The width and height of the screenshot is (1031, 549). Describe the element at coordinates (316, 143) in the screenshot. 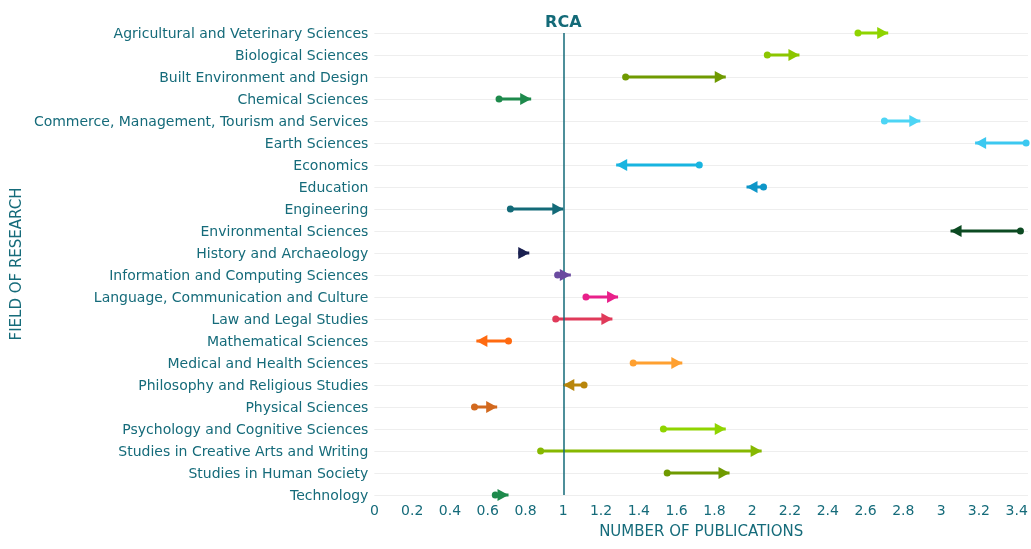

I see `y-tick-label: Earth Sciences` at that location.